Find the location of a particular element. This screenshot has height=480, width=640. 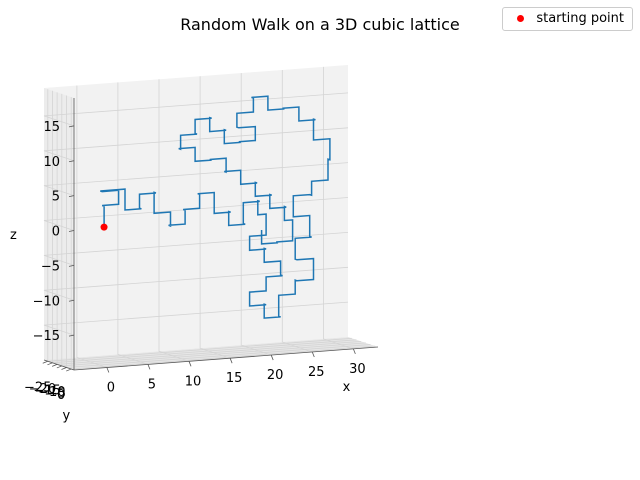

y-axis-line is located at coordinates (59, 365).